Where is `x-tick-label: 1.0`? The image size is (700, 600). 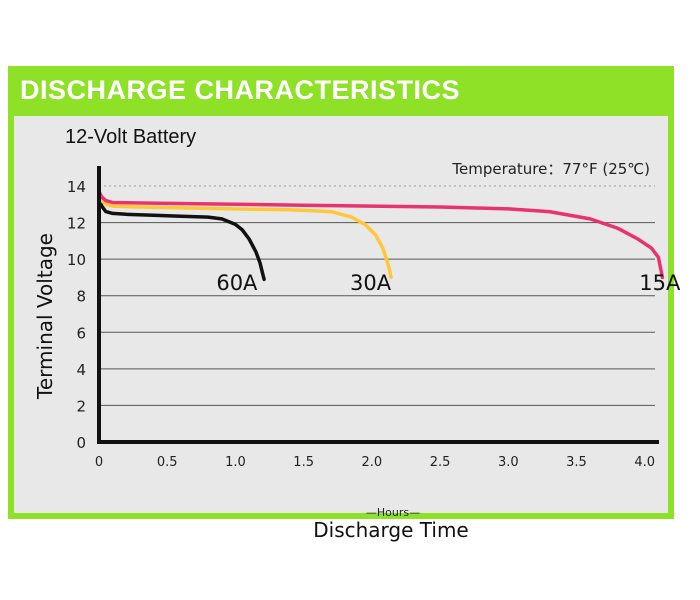 x-tick-label: 1.0 is located at coordinates (235, 462).